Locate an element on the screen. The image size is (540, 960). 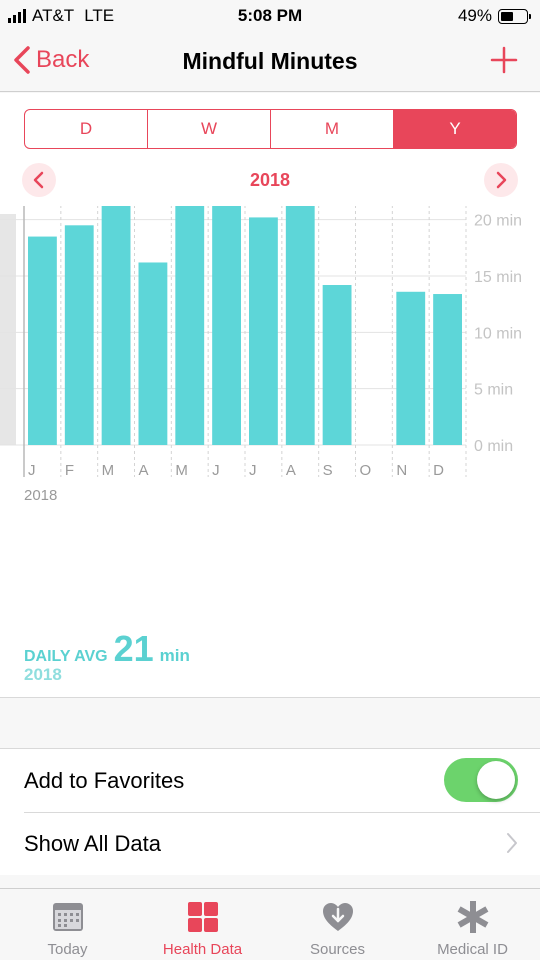
status-time: 5:08 PM is located at coordinates (270, 15).